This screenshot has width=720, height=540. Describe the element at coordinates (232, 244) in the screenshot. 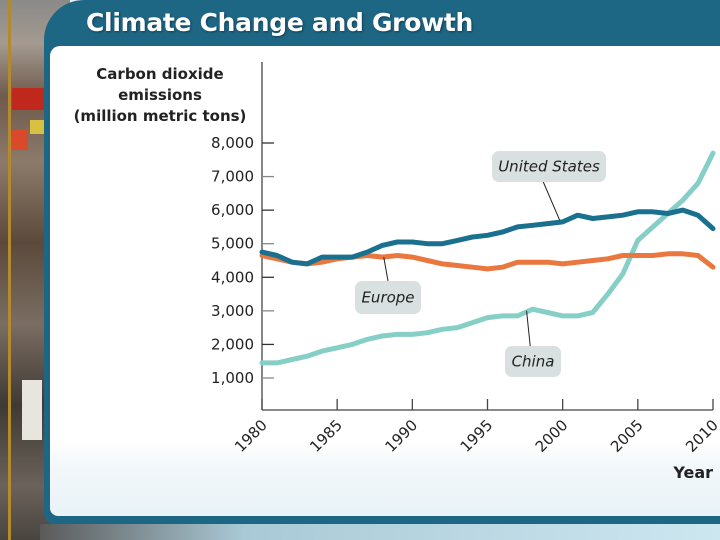

I see `y-tick-label: 5,000` at that location.